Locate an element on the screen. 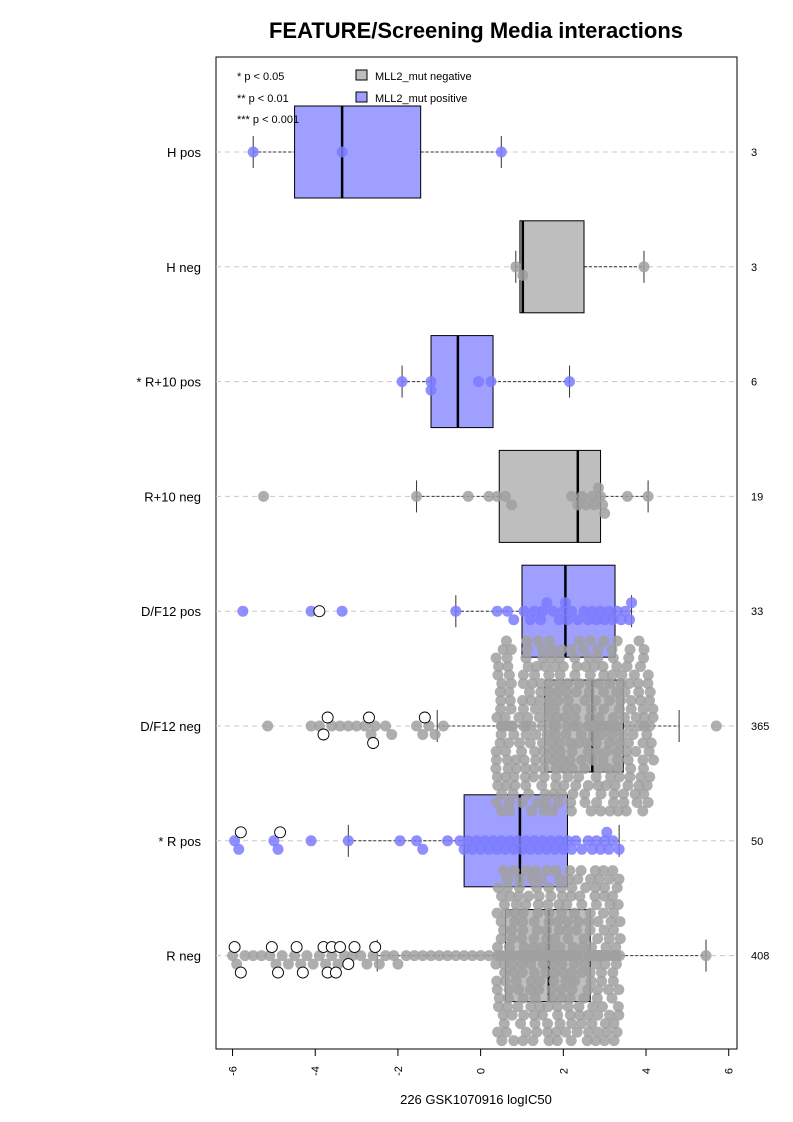  category-label: R+10 neg is located at coordinates (172, 496).